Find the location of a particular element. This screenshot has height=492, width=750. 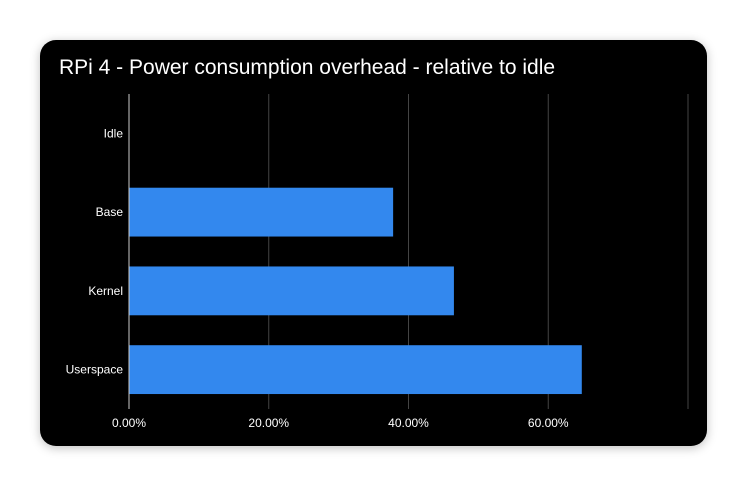

y-tick-label: Userspace is located at coordinates (95, 370).